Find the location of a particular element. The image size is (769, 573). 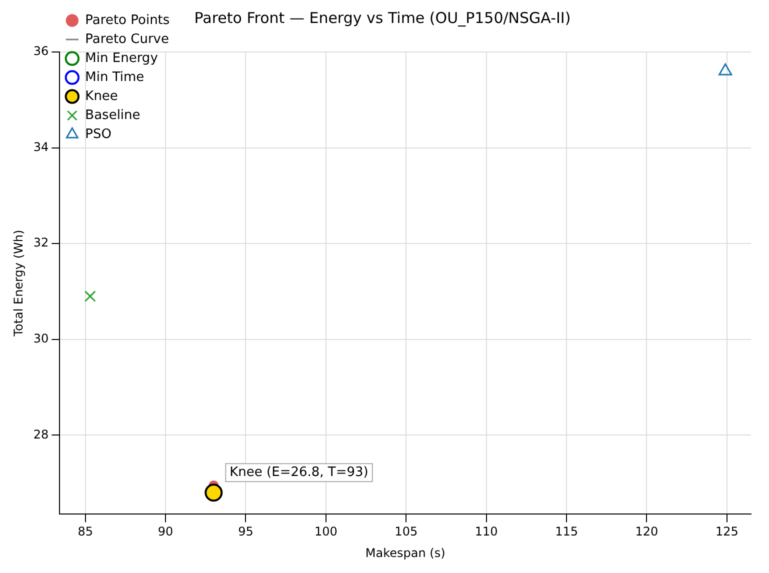

y-tick-label: 28 is located at coordinates (41, 434).